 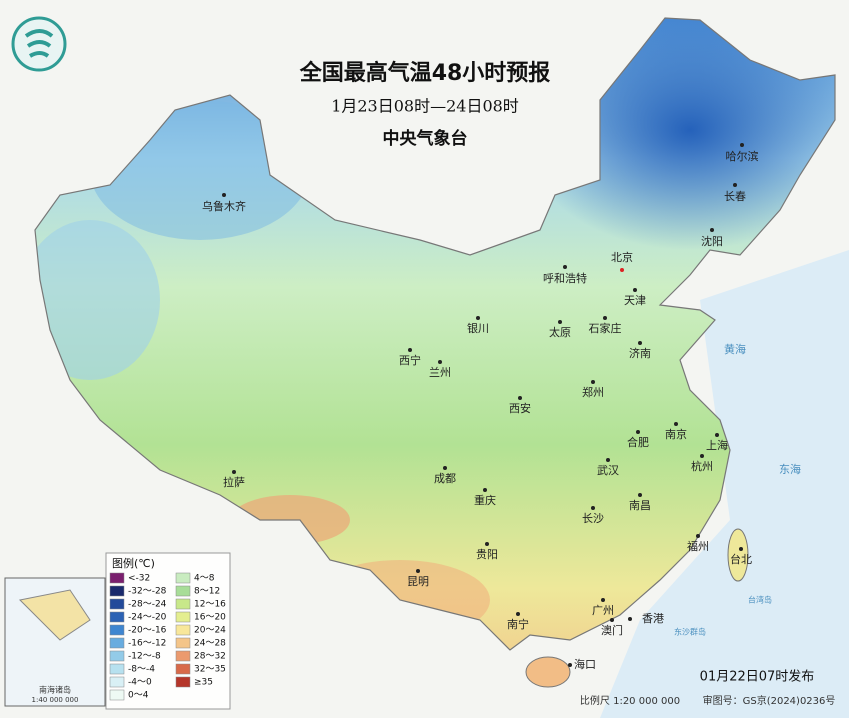 I want to click on sea-label: 东沙群岛, so click(x=690, y=632).